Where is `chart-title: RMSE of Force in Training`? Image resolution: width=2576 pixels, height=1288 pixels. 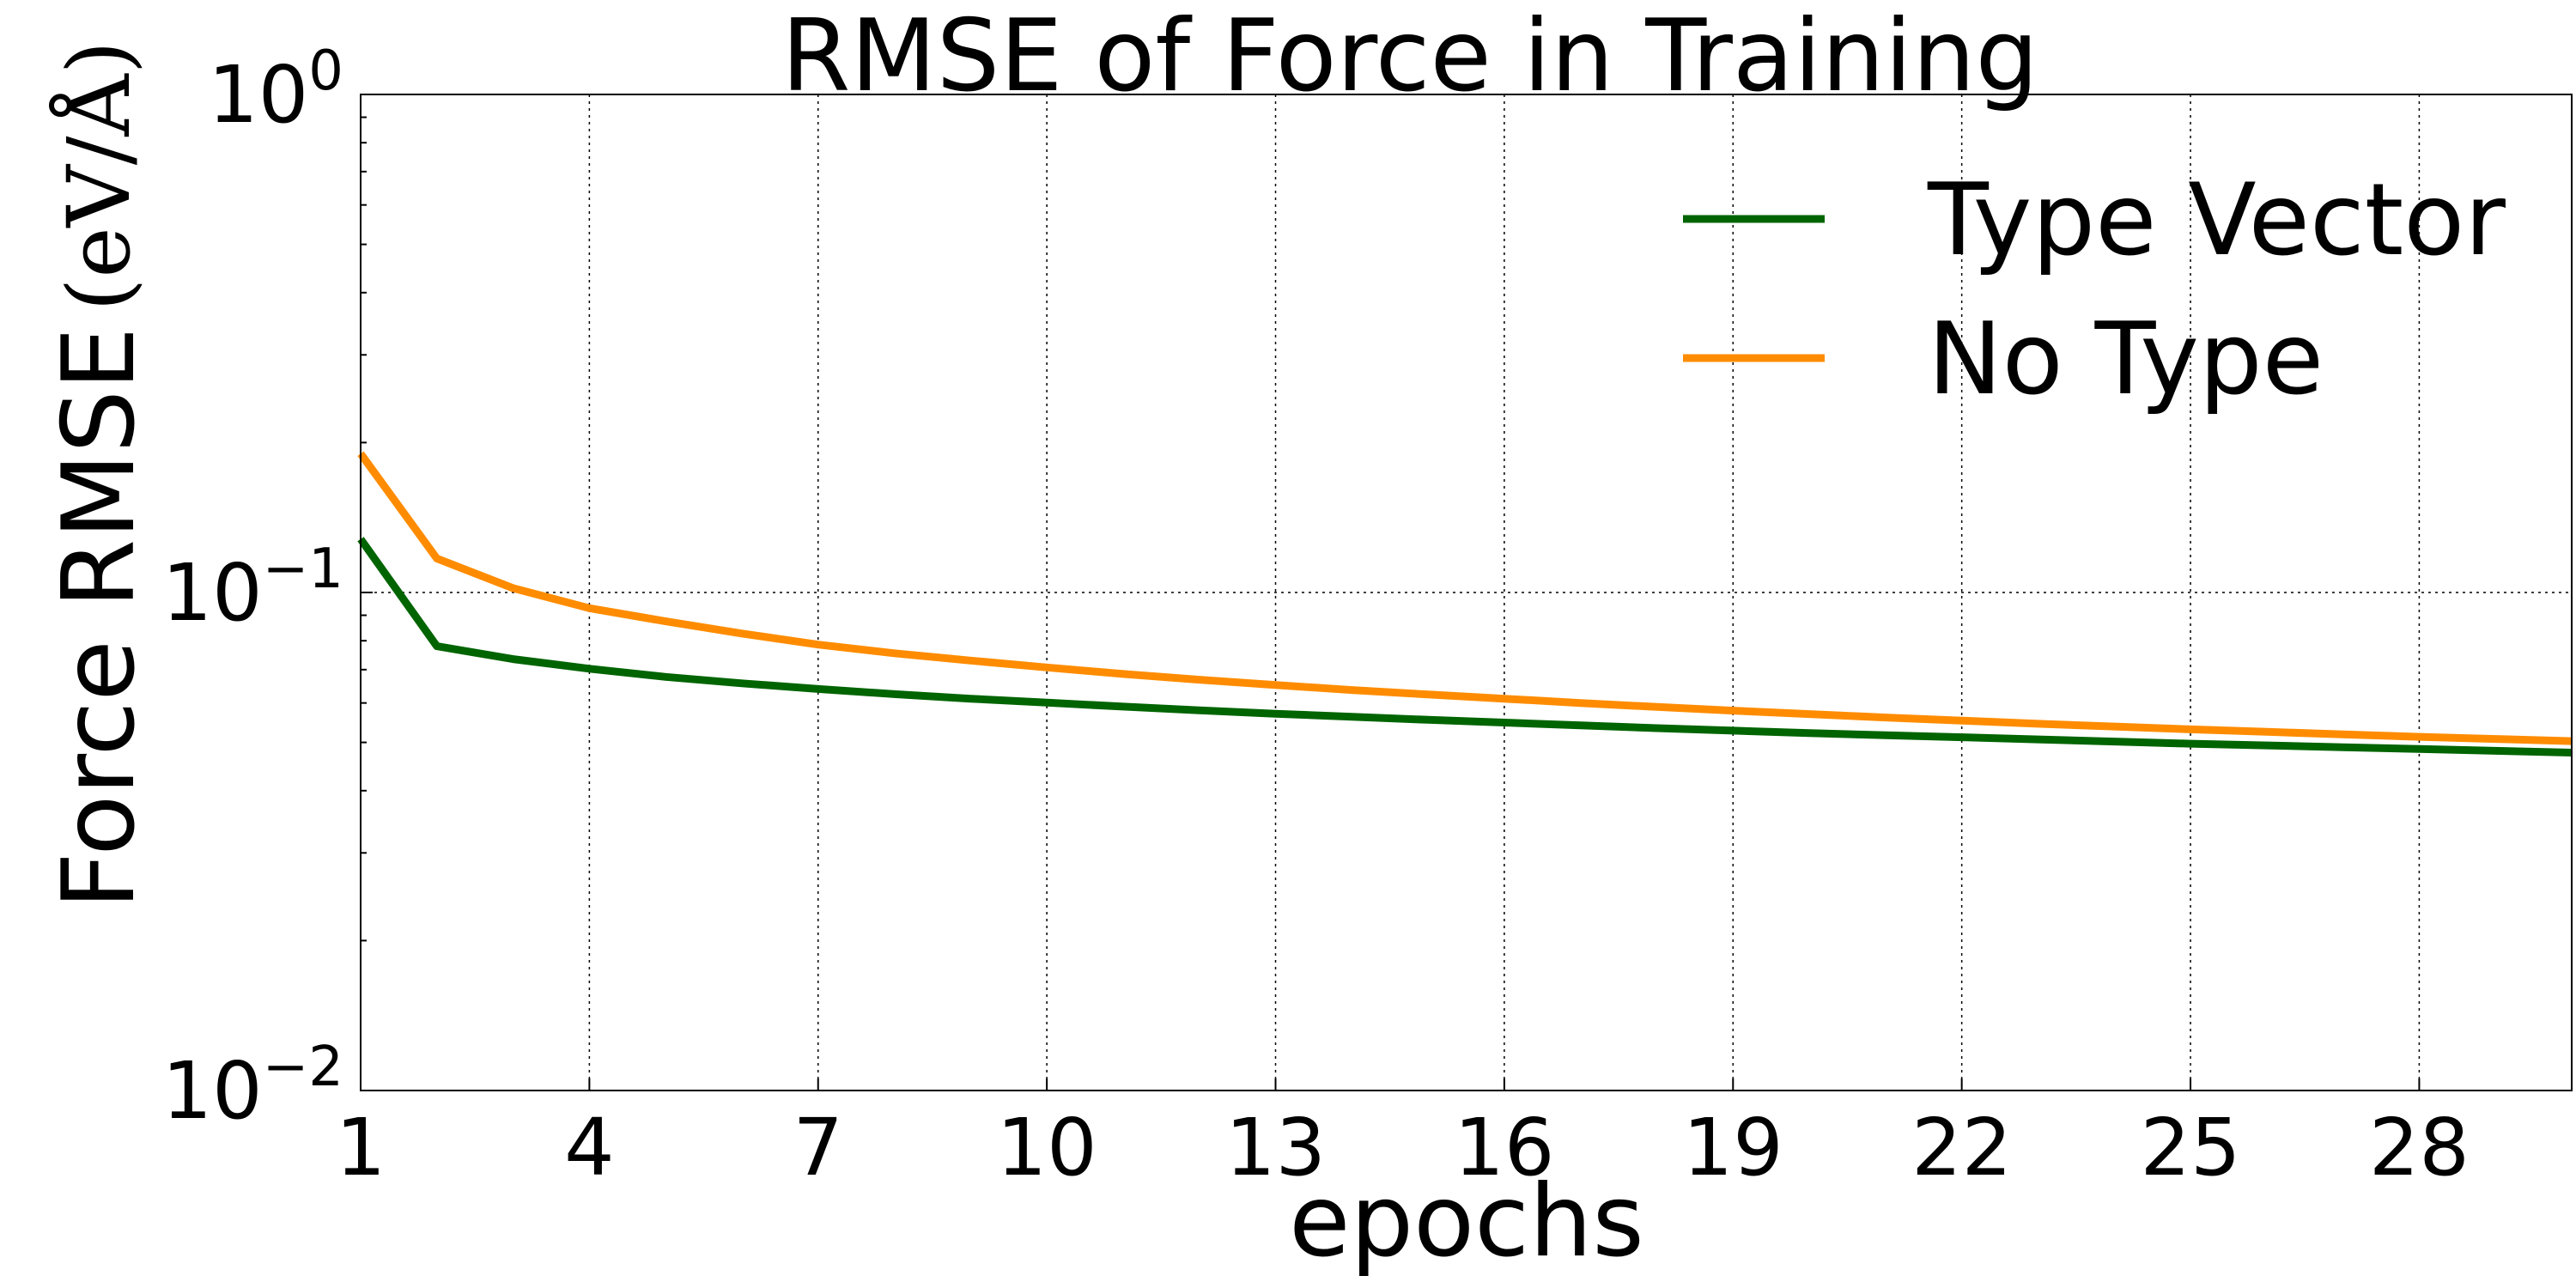 chart-title: RMSE of Force in Training is located at coordinates (1409, 57).